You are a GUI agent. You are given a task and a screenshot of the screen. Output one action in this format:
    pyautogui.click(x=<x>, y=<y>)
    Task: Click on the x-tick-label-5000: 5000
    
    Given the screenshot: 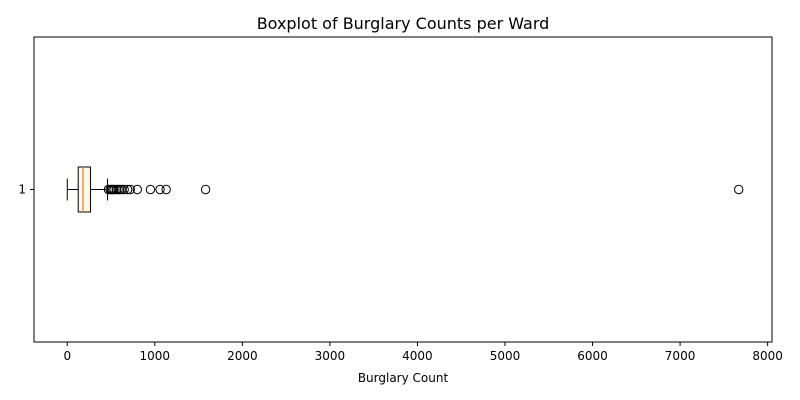 What is the action you would take?
    pyautogui.click(x=505, y=356)
    